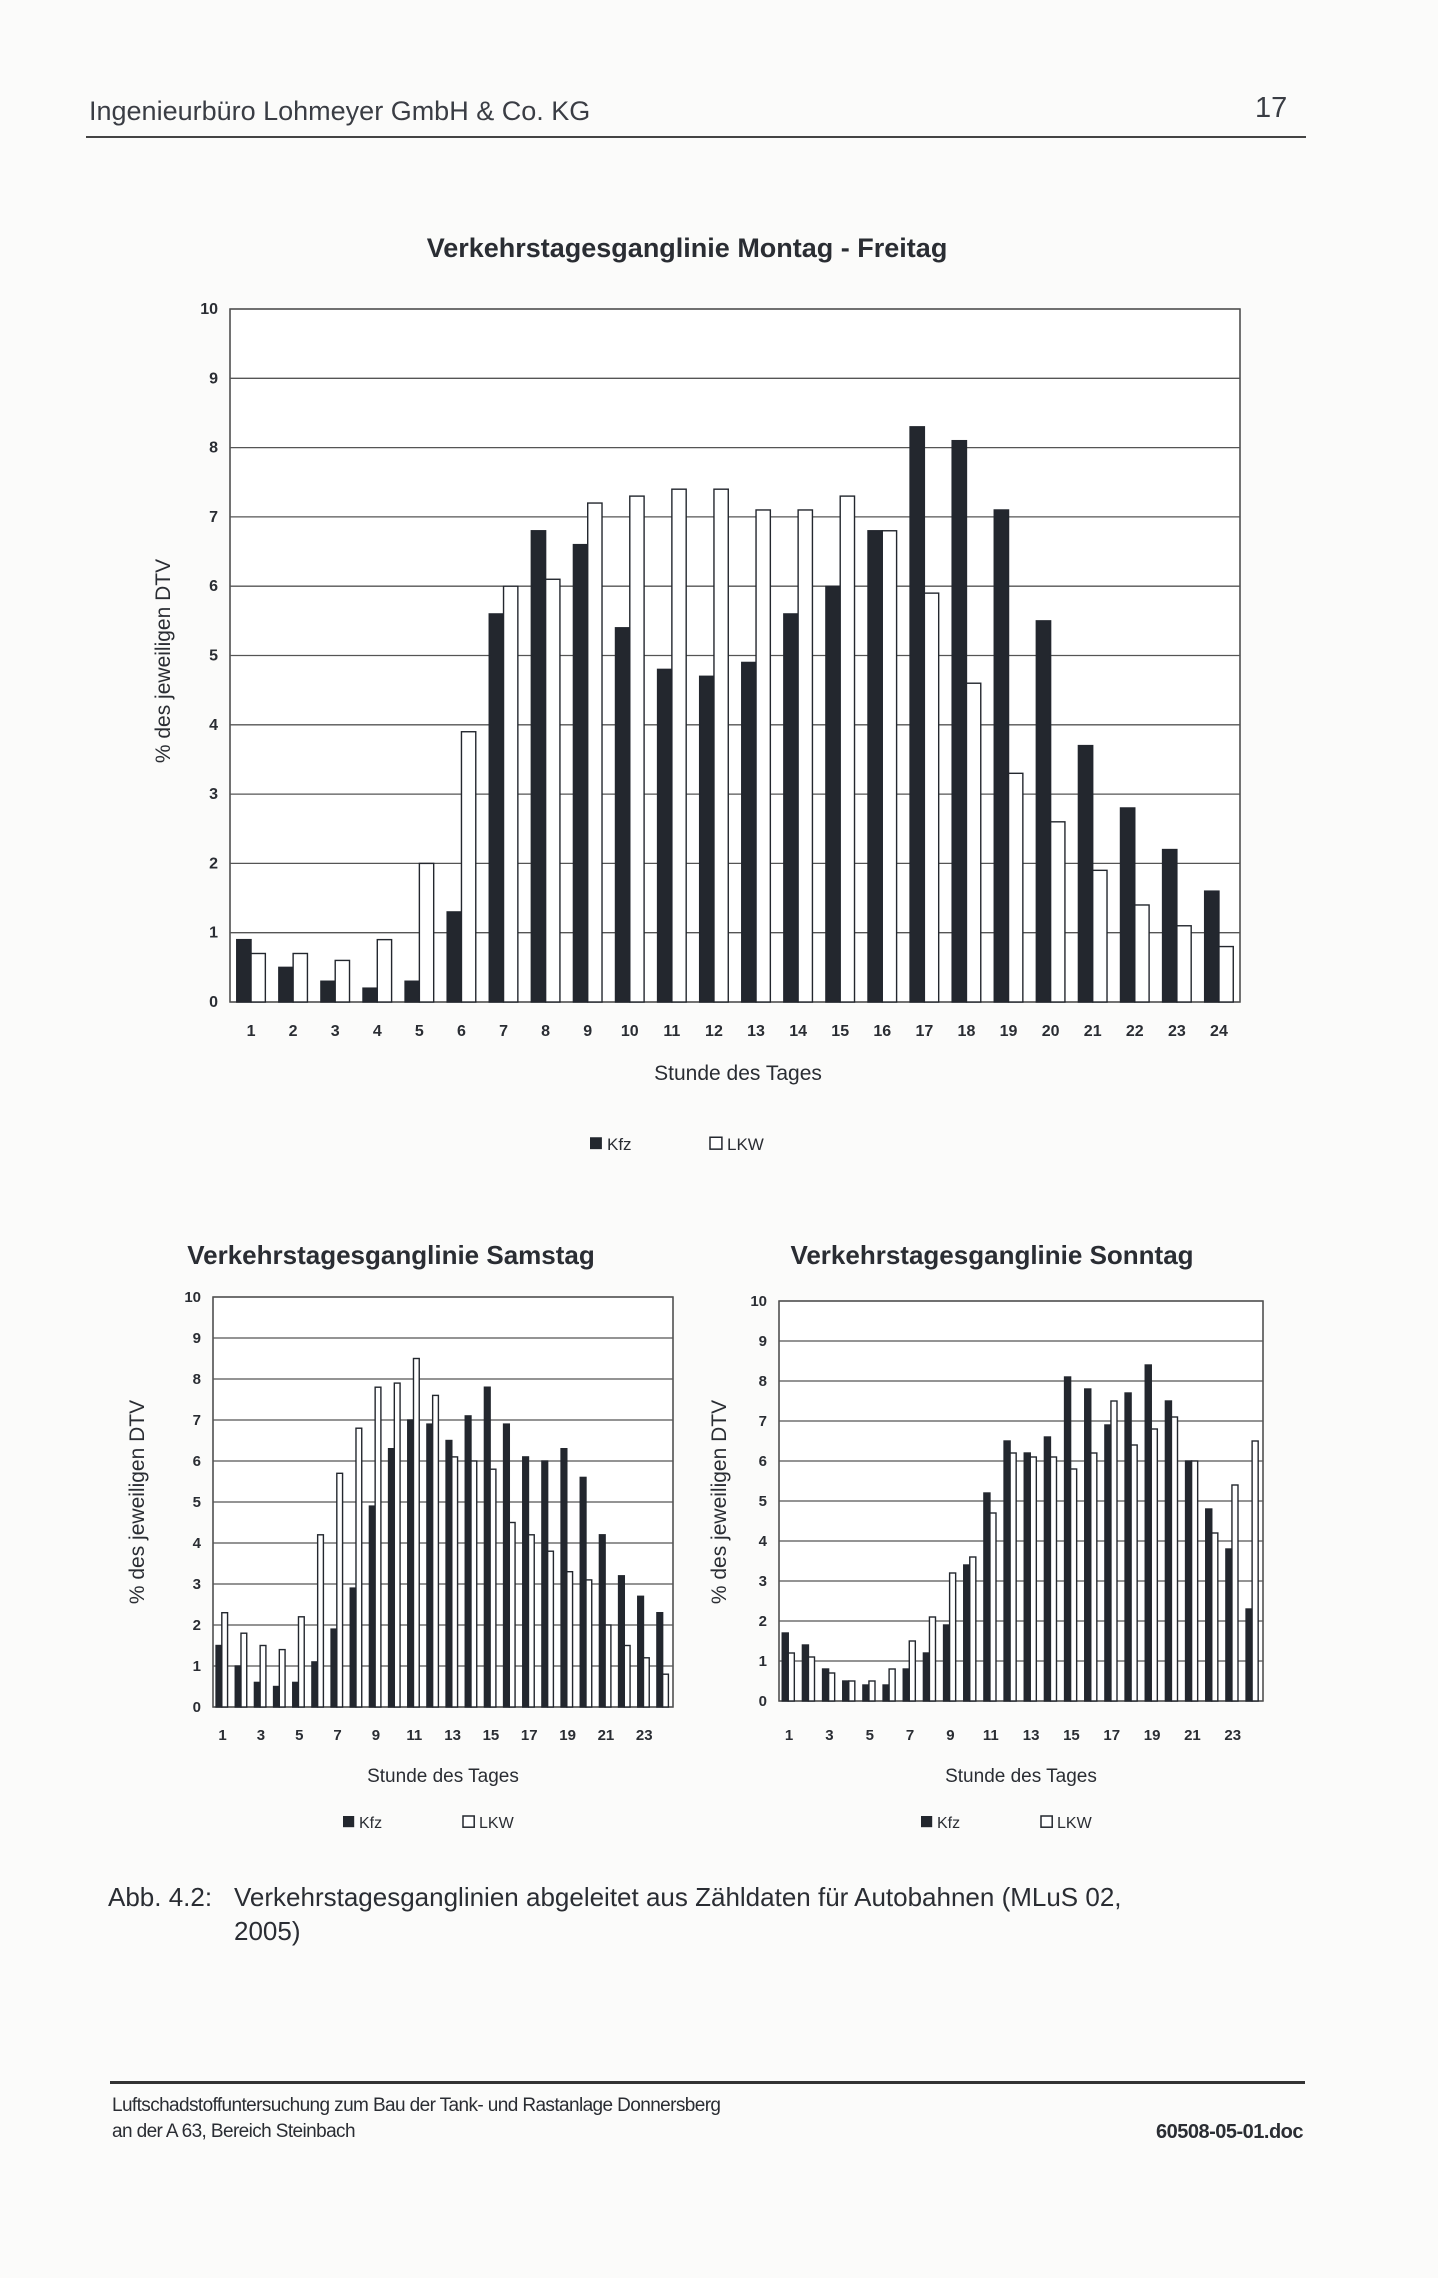 The width and height of the screenshot is (1438, 2278). Describe the element at coordinates (419, 1031) in the screenshot. I see `x-tick-label: 5` at that location.